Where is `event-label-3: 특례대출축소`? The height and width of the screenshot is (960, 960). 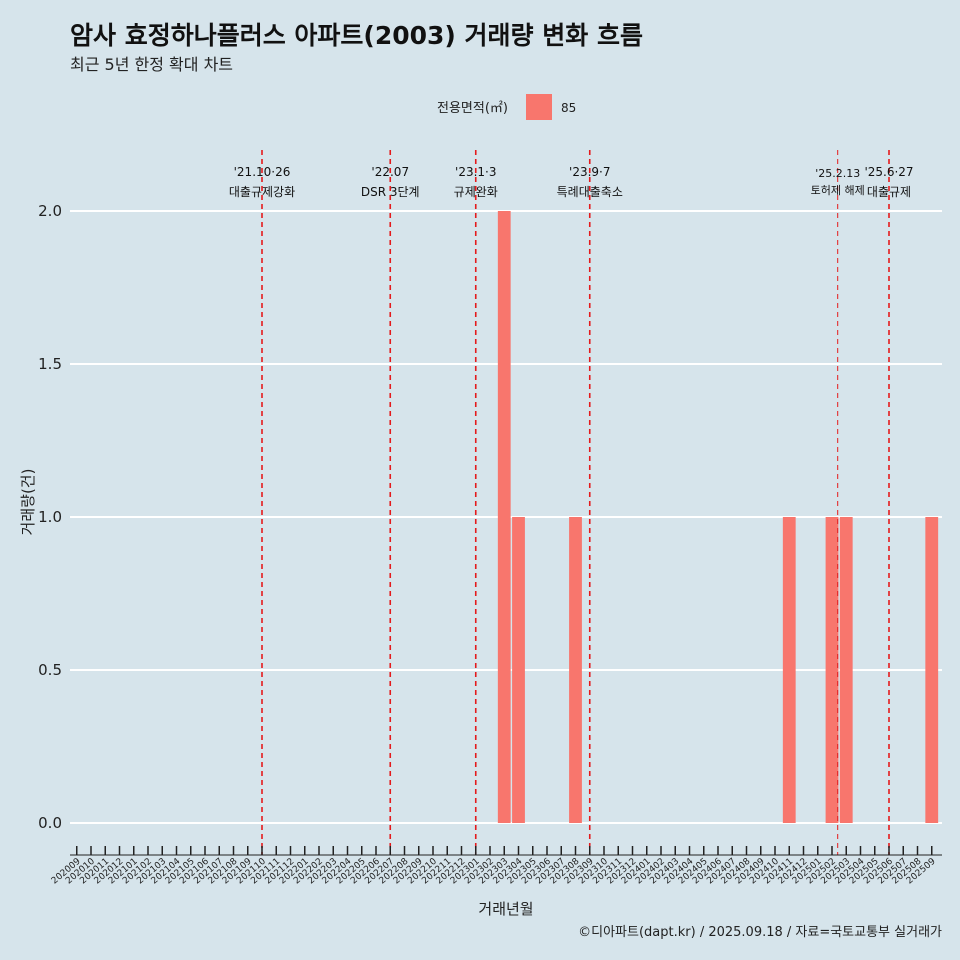 event-label-3: 특례대출축소 is located at coordinates (590, 192).